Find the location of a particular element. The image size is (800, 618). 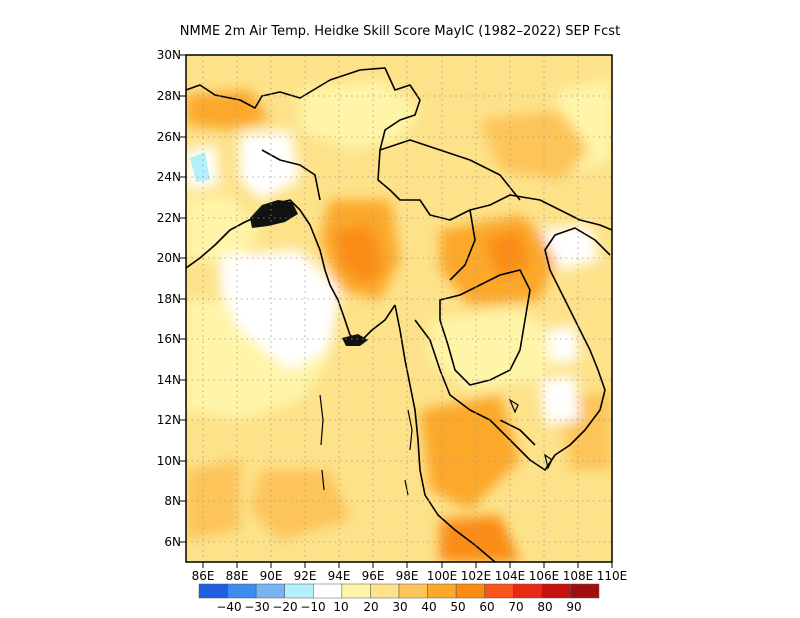

colorbar-label: −10 is located at coordinates (312, 607).